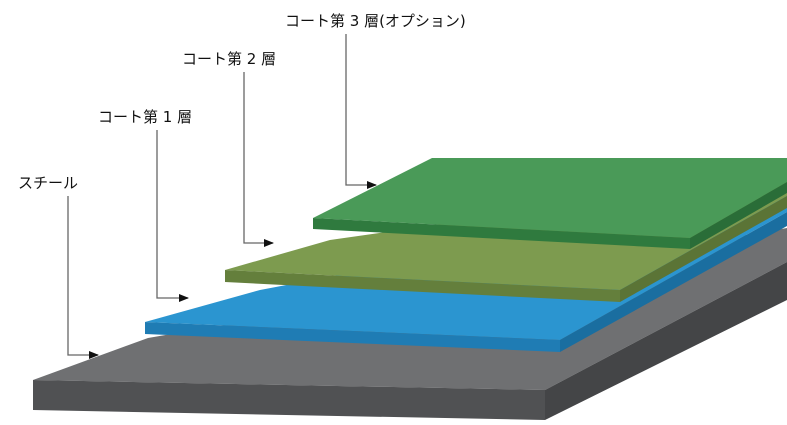  What do you see at coordinates (83, 277) in the screenshot?
I see `leader-steel` at bounding box center [83, 277].